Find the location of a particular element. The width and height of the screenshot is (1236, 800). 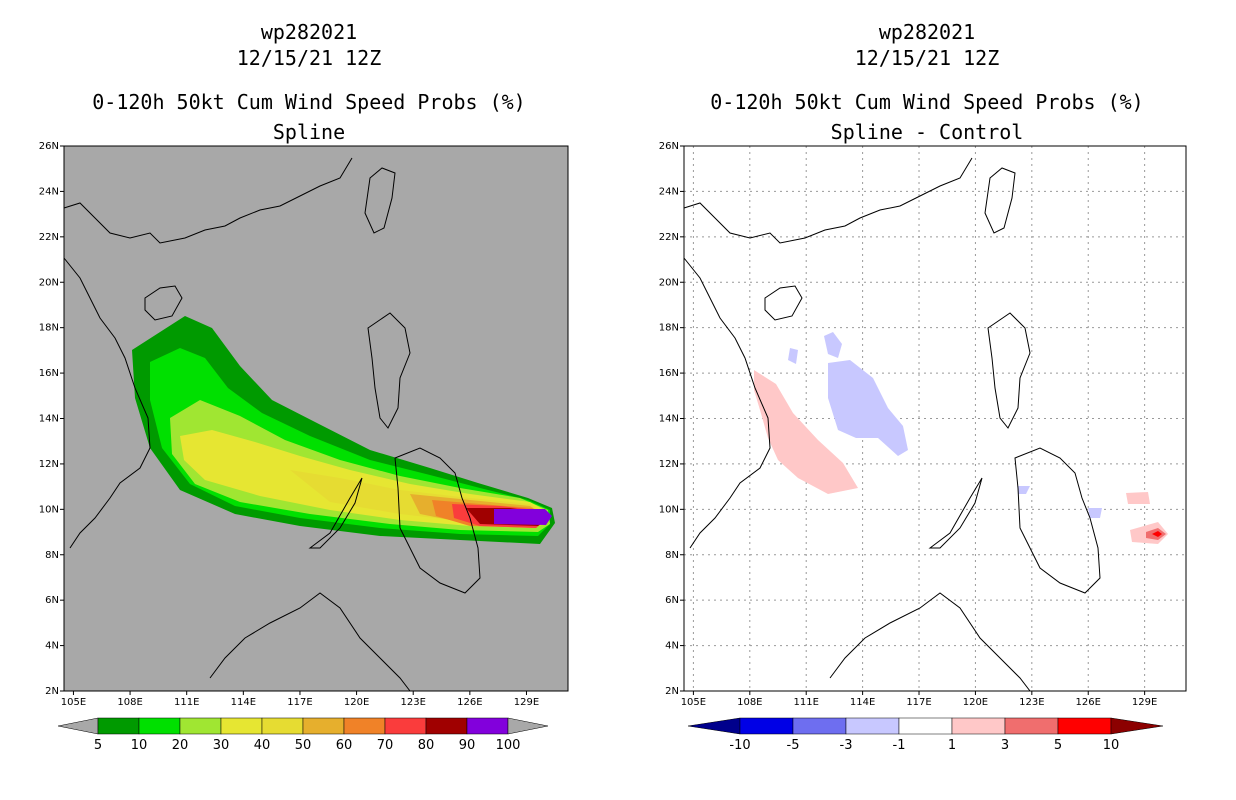

colorbar-label: 10 is located at coordinates (139, 745).